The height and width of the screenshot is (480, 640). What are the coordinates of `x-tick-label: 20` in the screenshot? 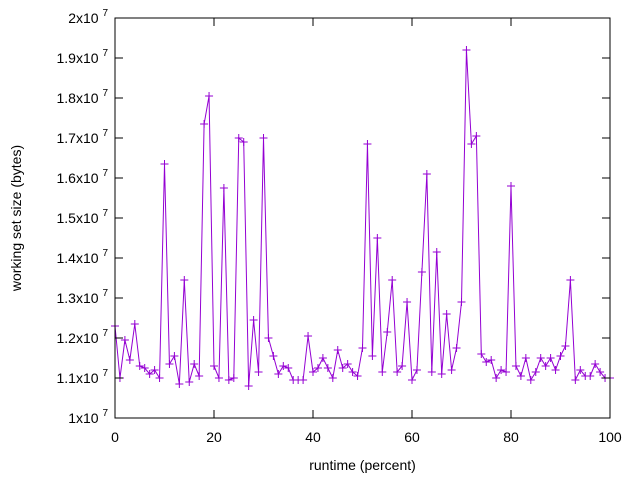 It's located at (214, 437).